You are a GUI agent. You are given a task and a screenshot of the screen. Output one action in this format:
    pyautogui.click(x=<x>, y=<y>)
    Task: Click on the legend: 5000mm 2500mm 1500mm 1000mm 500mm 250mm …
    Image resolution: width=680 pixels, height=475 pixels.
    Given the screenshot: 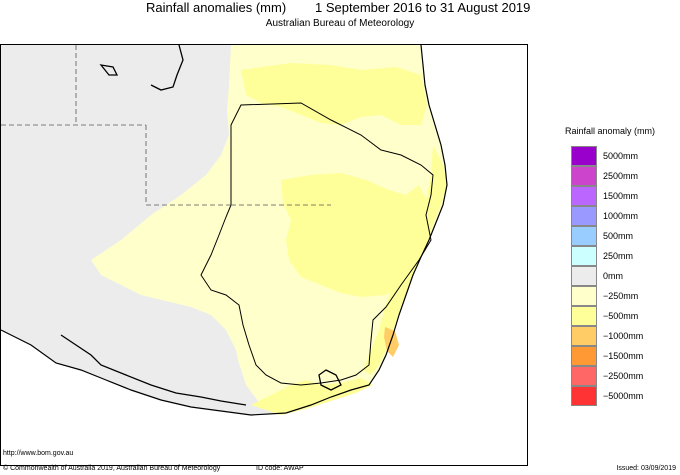 What is the action you would take?
    pyautogui.click(x=623, y=276)
    